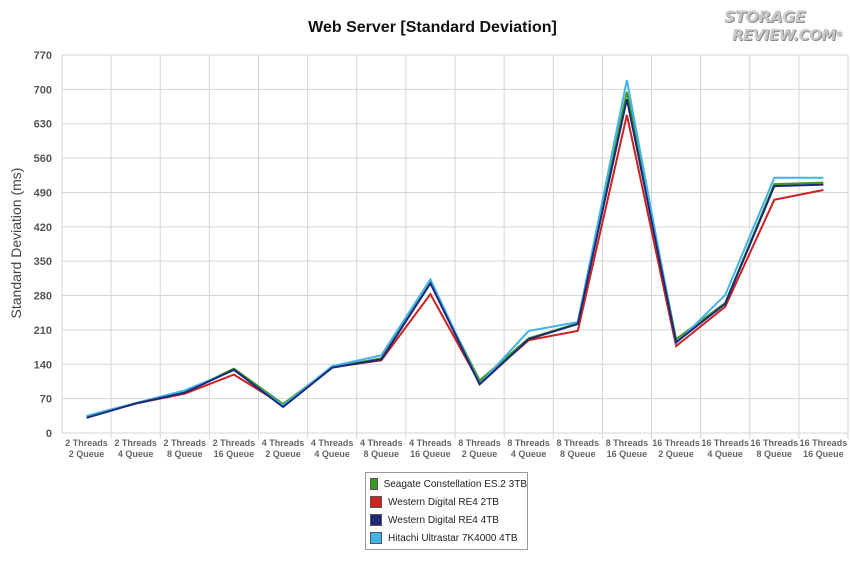 This screenshot has width=850, height=568. Describe the element at coordinates (135, 448) in the screenshot. I see `x-tick-label: 2 Threads 4 Queue` at that location.